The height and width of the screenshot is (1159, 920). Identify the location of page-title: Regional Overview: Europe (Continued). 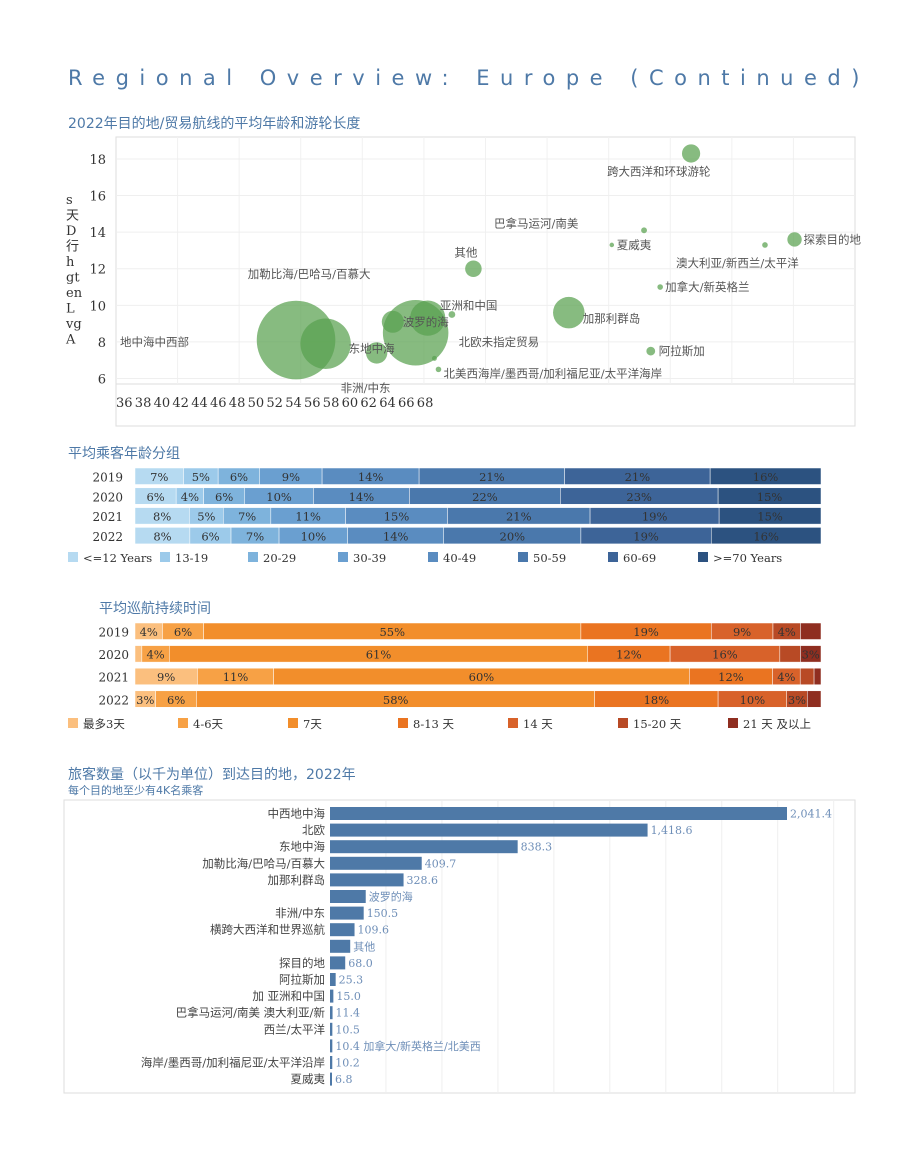
(469, 78).